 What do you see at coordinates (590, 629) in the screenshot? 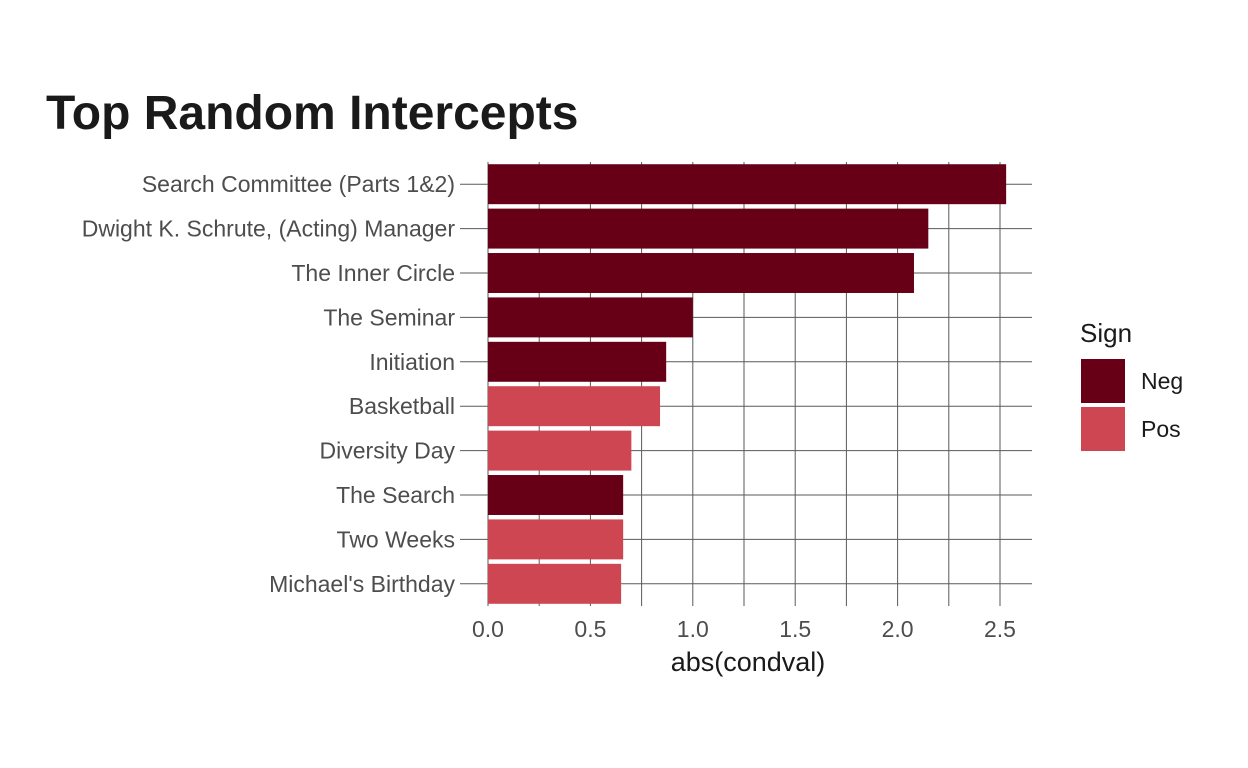
I see `x-tick-label: 0.5` at bounding box center [590, 629].